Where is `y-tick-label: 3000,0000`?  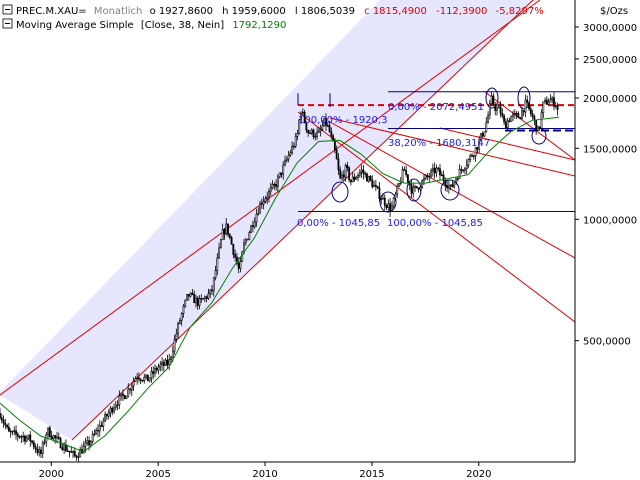
y-tick-label: 3000,0000 is located at coordinates (610, 28).